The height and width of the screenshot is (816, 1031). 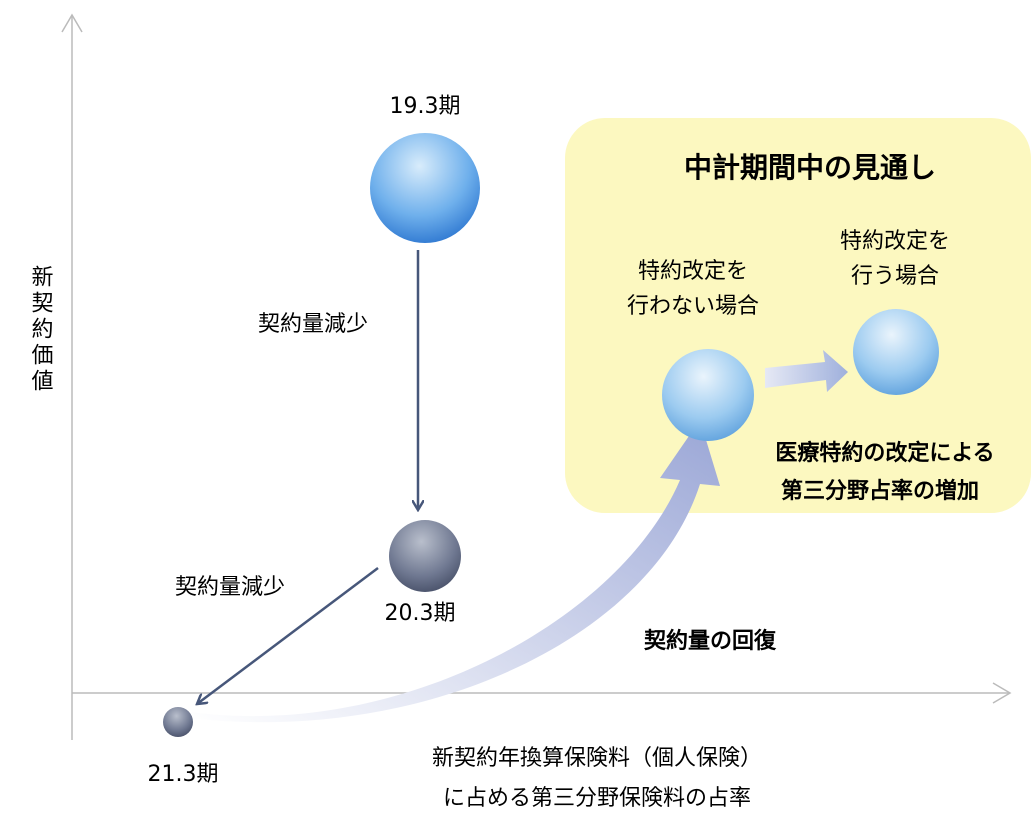 I want to click on arrow, so click(x=288, y=635).